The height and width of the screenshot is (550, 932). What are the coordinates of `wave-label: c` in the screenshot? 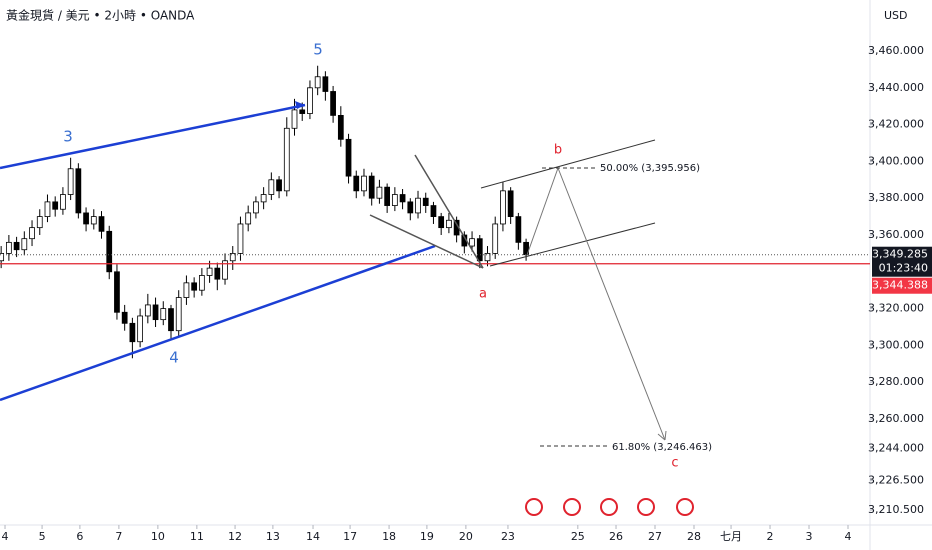 It's located at (674, 463).